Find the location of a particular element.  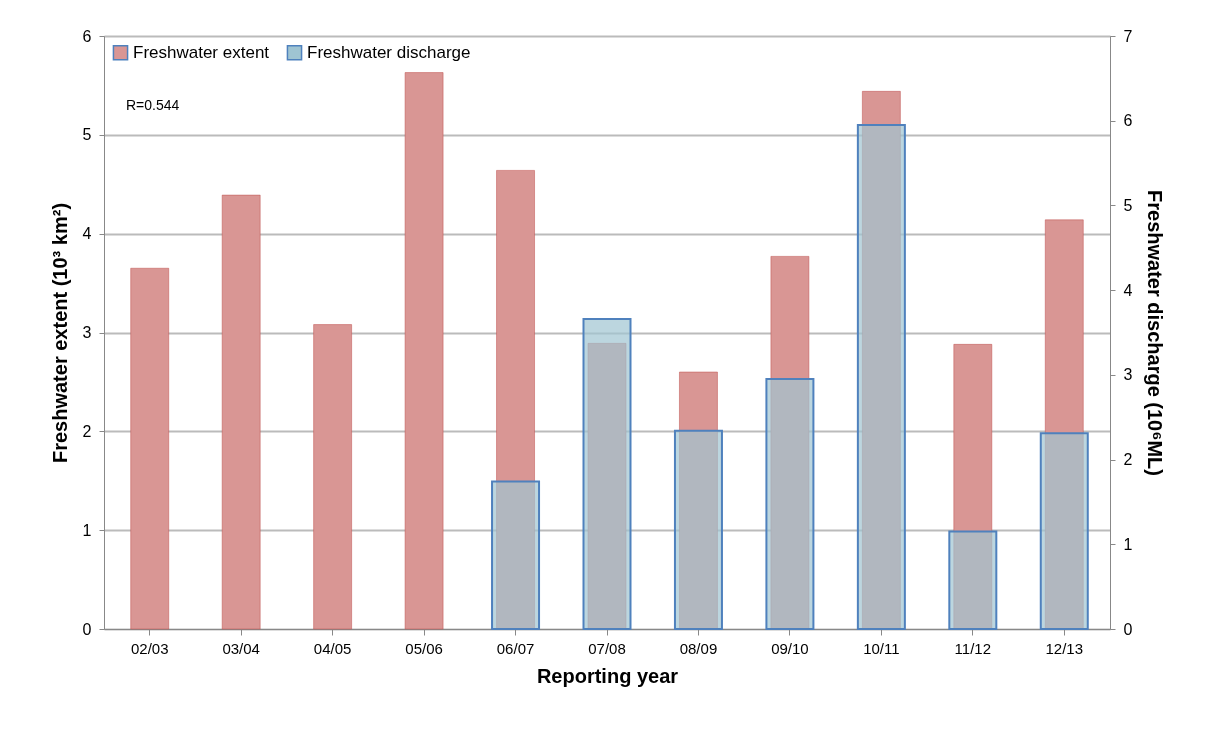

x-tick-label: 10/11 is located at coordinates (881, 648).